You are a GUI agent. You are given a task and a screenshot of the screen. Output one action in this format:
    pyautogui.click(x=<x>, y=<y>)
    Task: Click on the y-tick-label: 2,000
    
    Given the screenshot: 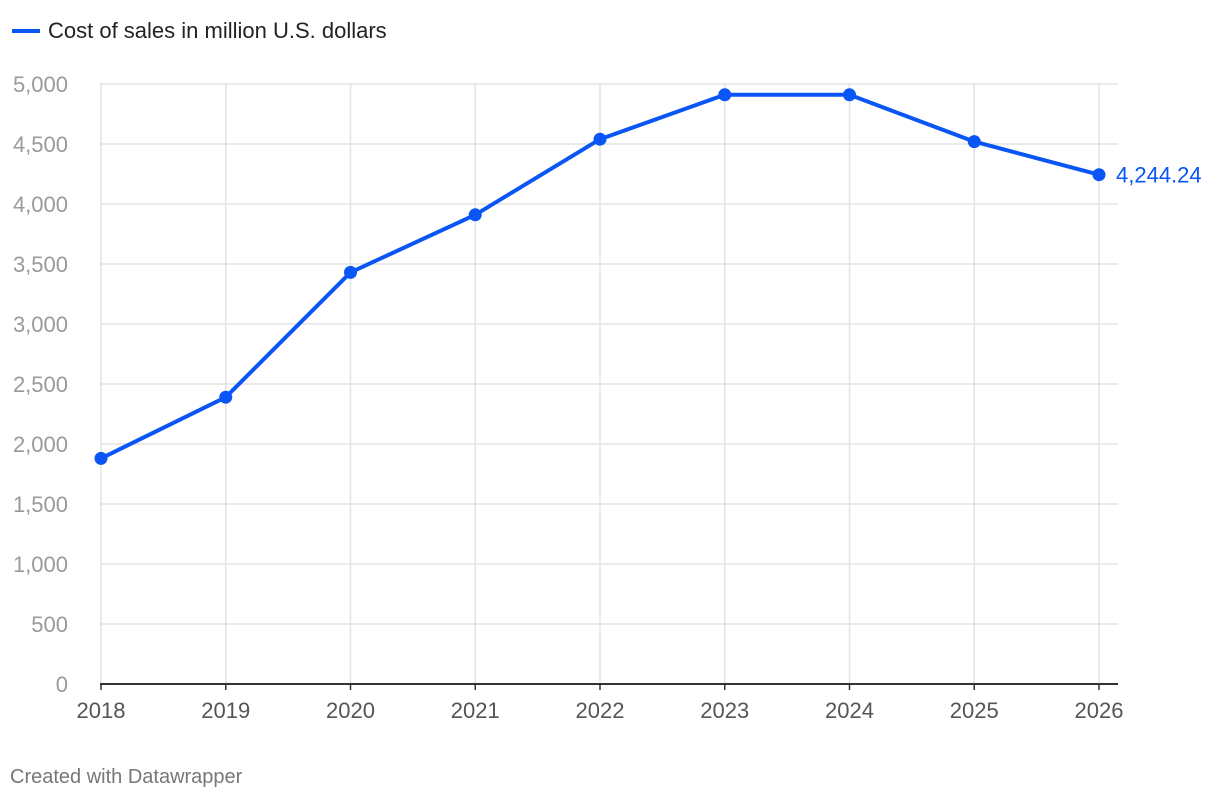 What is the action you would take?
    pyautogui.click(x=40, y=444)
    